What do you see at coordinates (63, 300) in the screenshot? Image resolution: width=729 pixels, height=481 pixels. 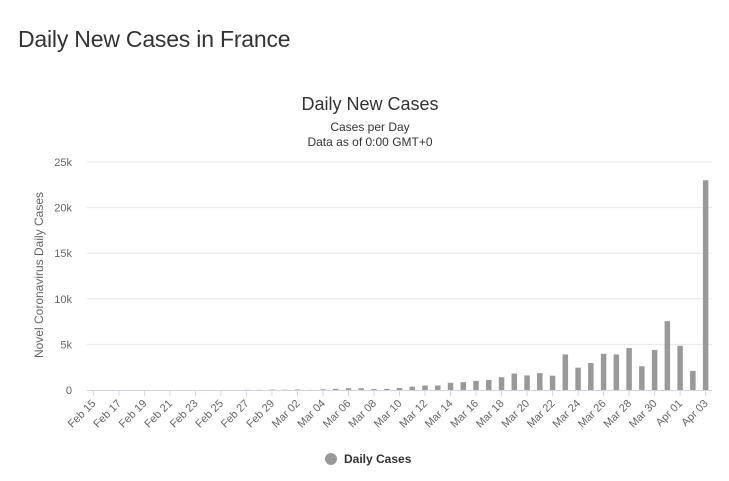 I see `y-tick-label: 10k` at bounding box center [63, 300].